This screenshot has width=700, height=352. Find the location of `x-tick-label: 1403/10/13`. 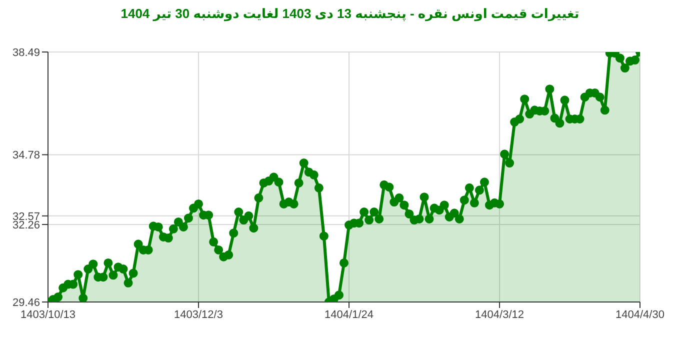

x-tick-label: 1403/10/13 is located at coordinates (48, 314).